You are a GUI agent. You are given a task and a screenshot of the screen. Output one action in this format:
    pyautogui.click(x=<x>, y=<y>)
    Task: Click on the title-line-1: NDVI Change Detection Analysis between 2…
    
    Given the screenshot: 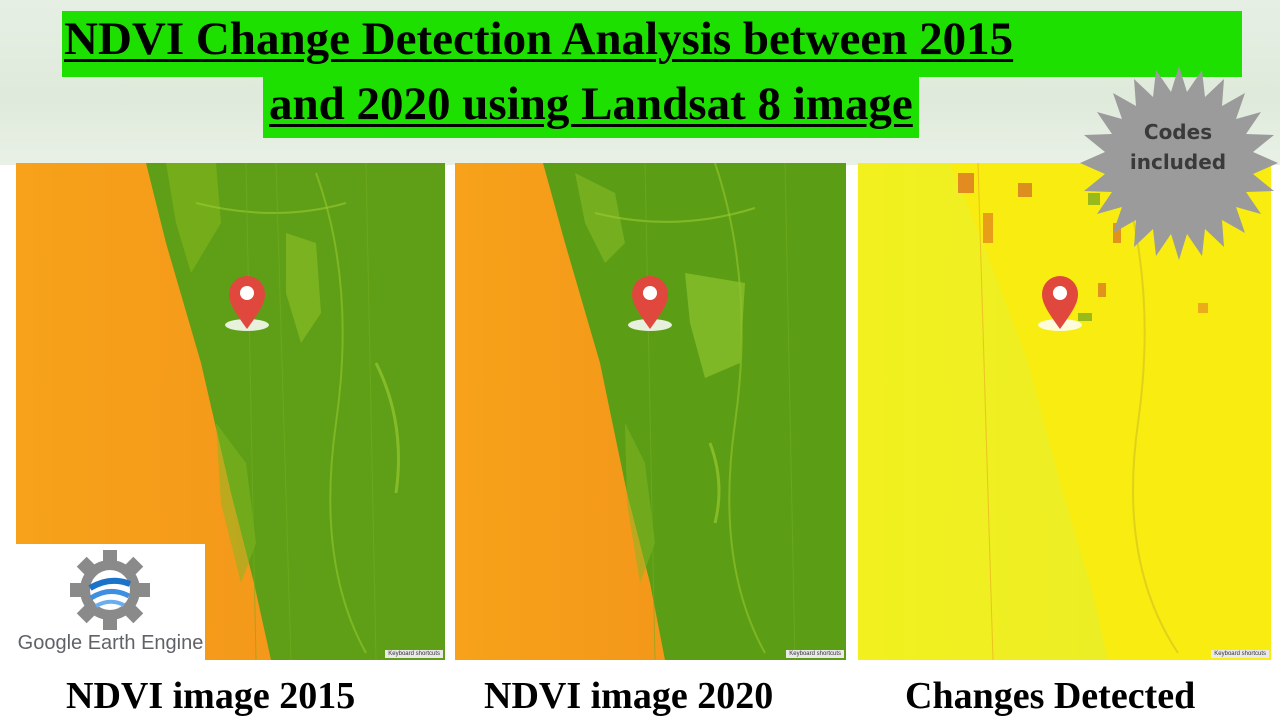 What is the action you would take?
    pyautogui.click(x=652, y=44)
    